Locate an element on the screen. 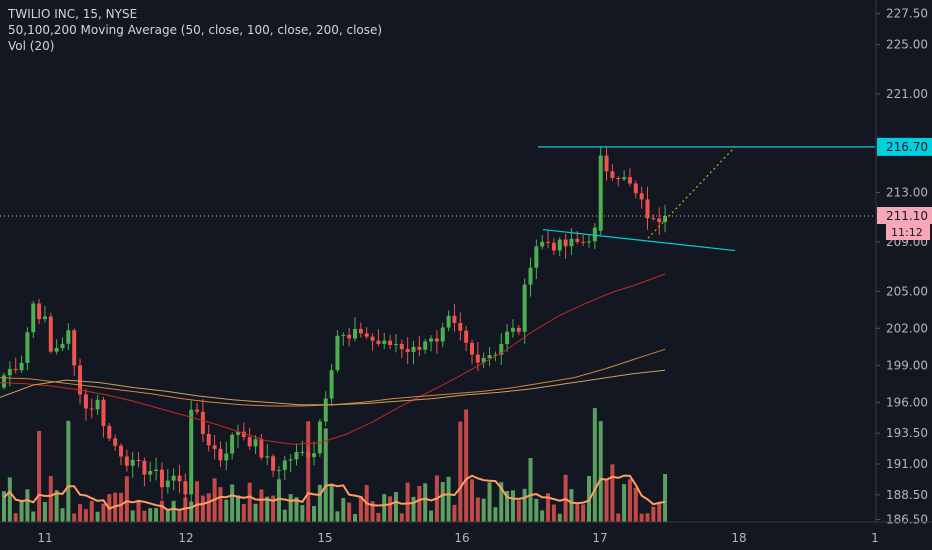 The image size is (932, 550). time-tick-label: 15 is located at coordinates (324, 538).